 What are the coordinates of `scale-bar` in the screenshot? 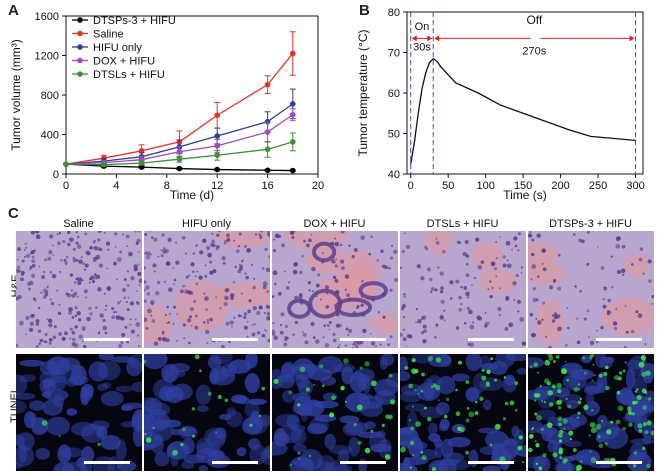 It's located at (235, 339).